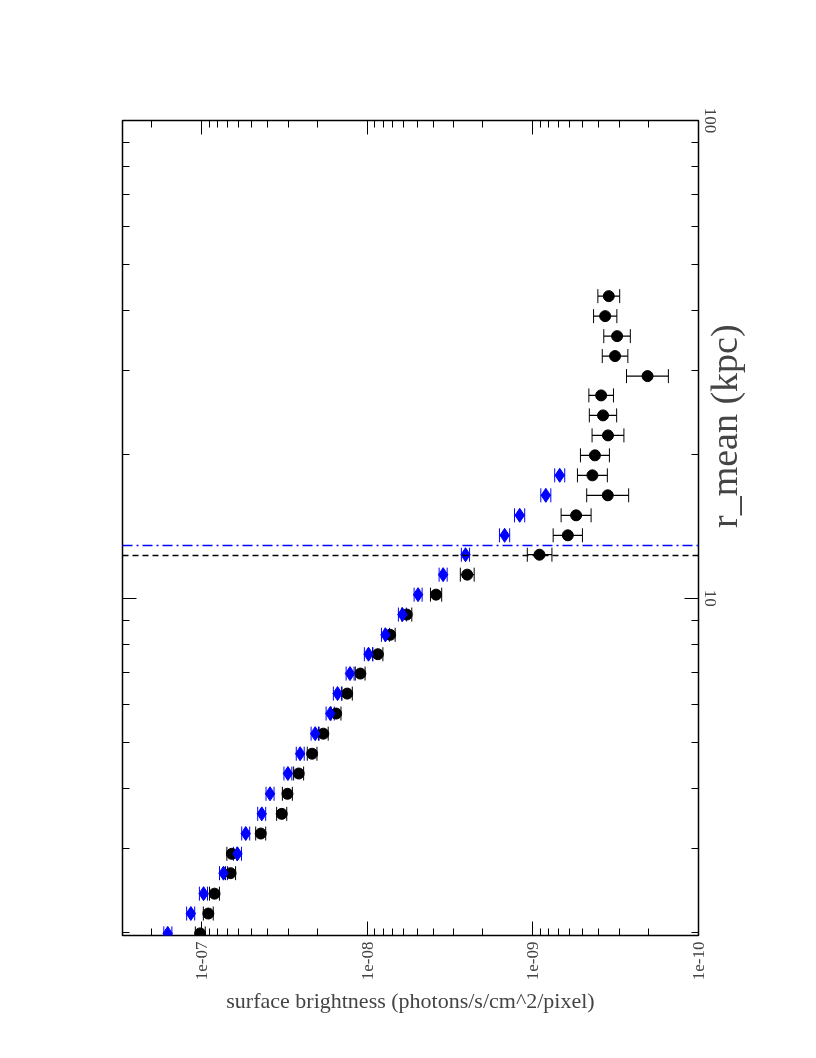 The width and height of the screenshot is (816, 1058). What do you see at coordinates (533, 961) in the screenshot?
I see `x-tick-label: 1e-09` at bounding box center [533, 961].